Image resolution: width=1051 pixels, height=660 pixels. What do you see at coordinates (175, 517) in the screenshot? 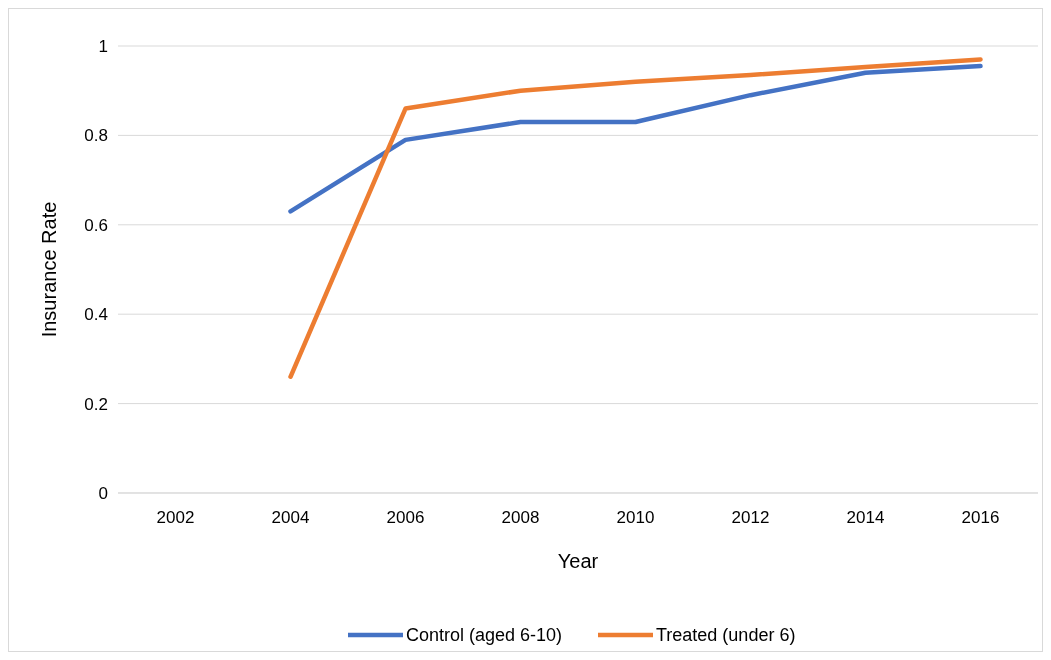
I see `x-tick-label: 2002` at bounding box center [175, 517].